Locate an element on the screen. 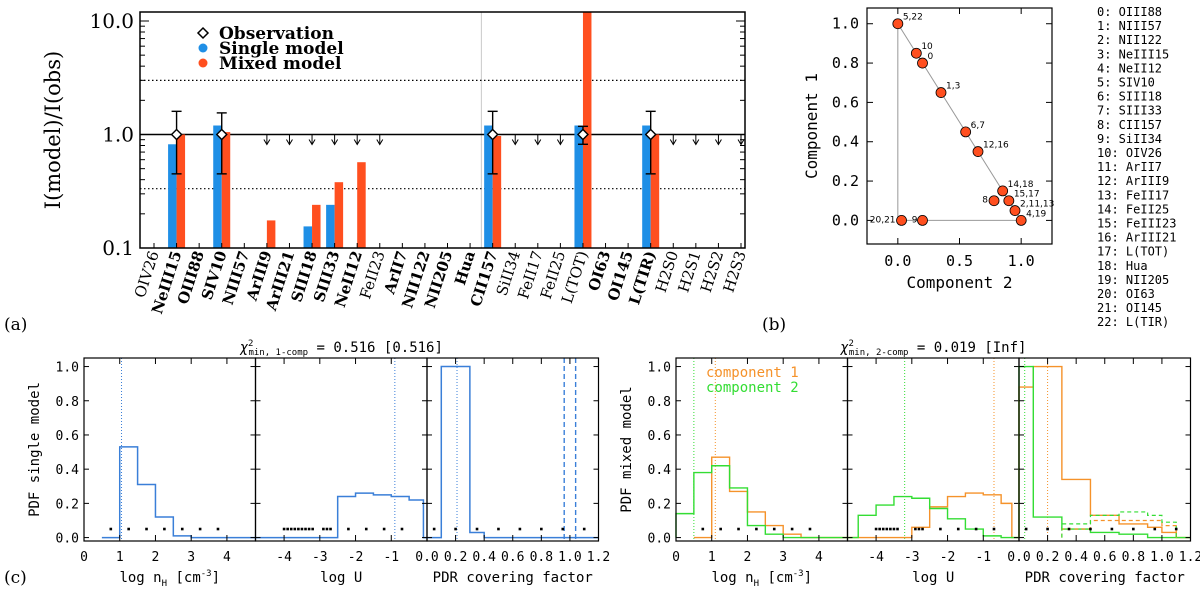 The width and height of the screenshot is (1200, 596). observation-L(TOT) is located at coordinates (582, 135).